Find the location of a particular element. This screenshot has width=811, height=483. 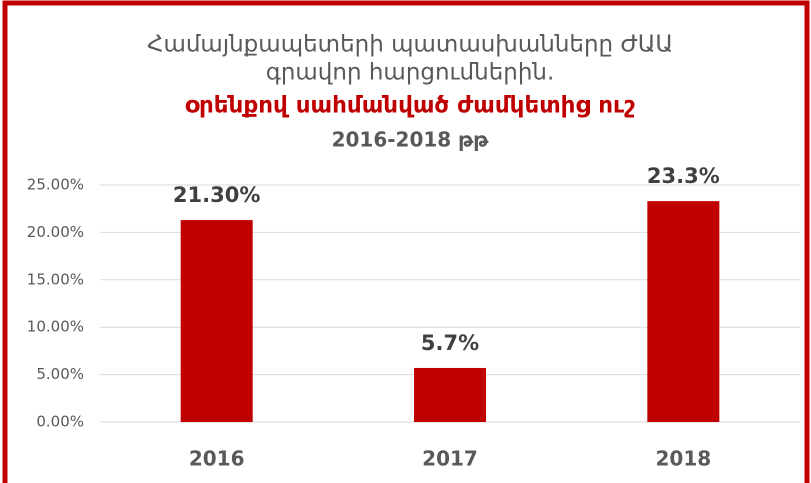

chart-subtitle: օրենքով սահմանված ժամկետից ուշ is located at coordinates (410, 106).